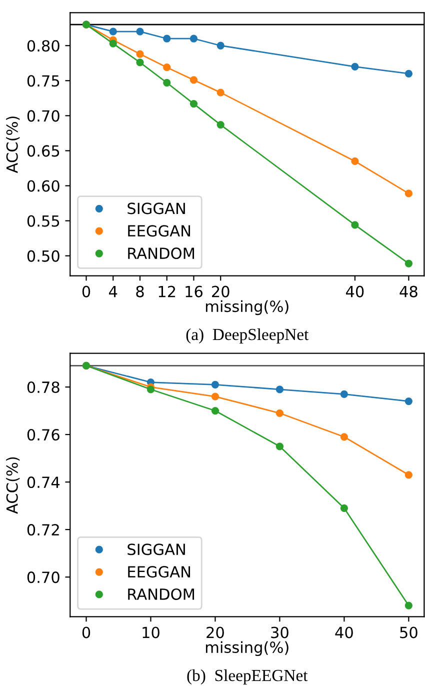 The width and height of the screenshot is (425, 686). What do you see at coordinates (409, 632) in the screenshot?
I see `x-tick-label: 50` at bounding box center [409, 632].